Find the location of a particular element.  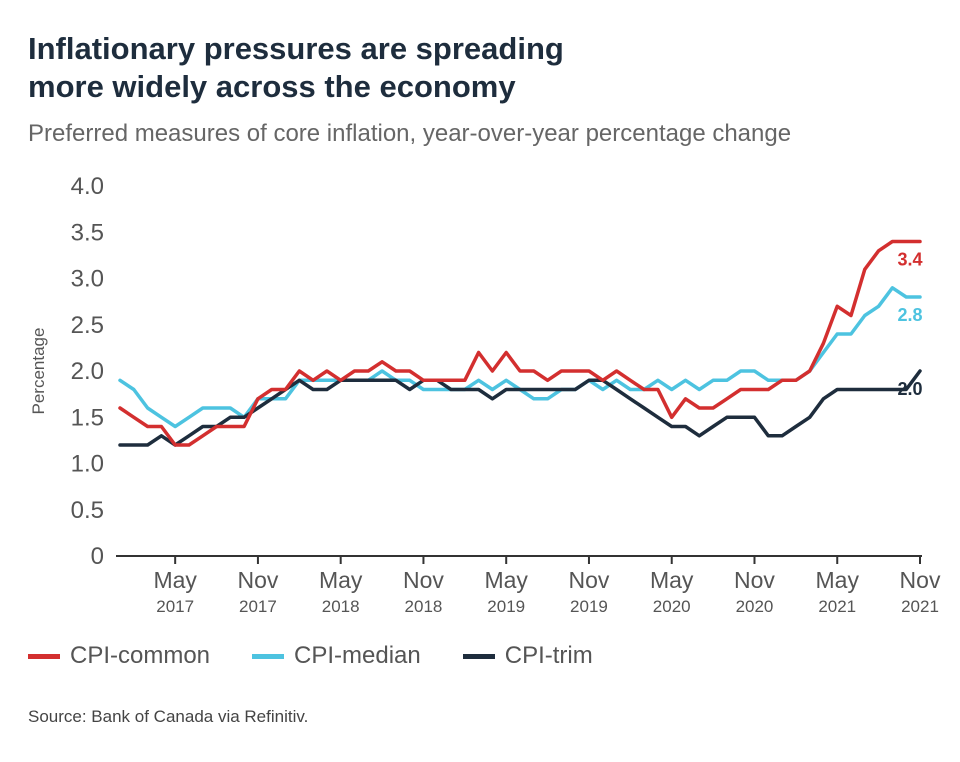

chart-legend: CPI-common CPI-median CPI-trim is located at coordinates (331, 656).